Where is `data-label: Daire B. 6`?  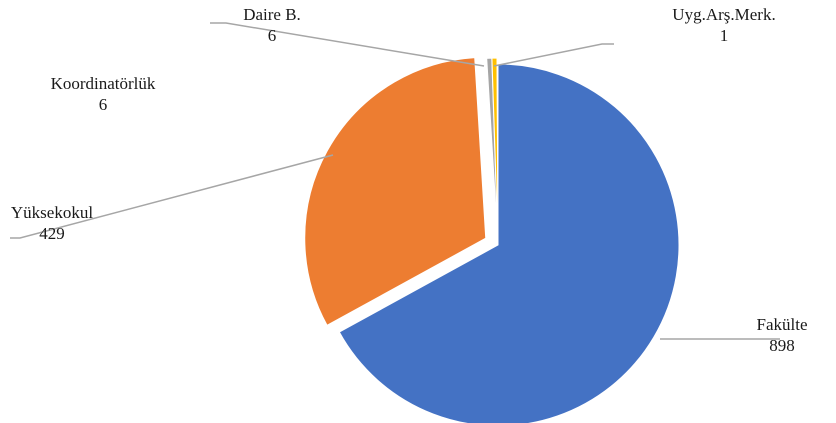
data-label: Daire B. 6 is located at coordinates (272, 25).